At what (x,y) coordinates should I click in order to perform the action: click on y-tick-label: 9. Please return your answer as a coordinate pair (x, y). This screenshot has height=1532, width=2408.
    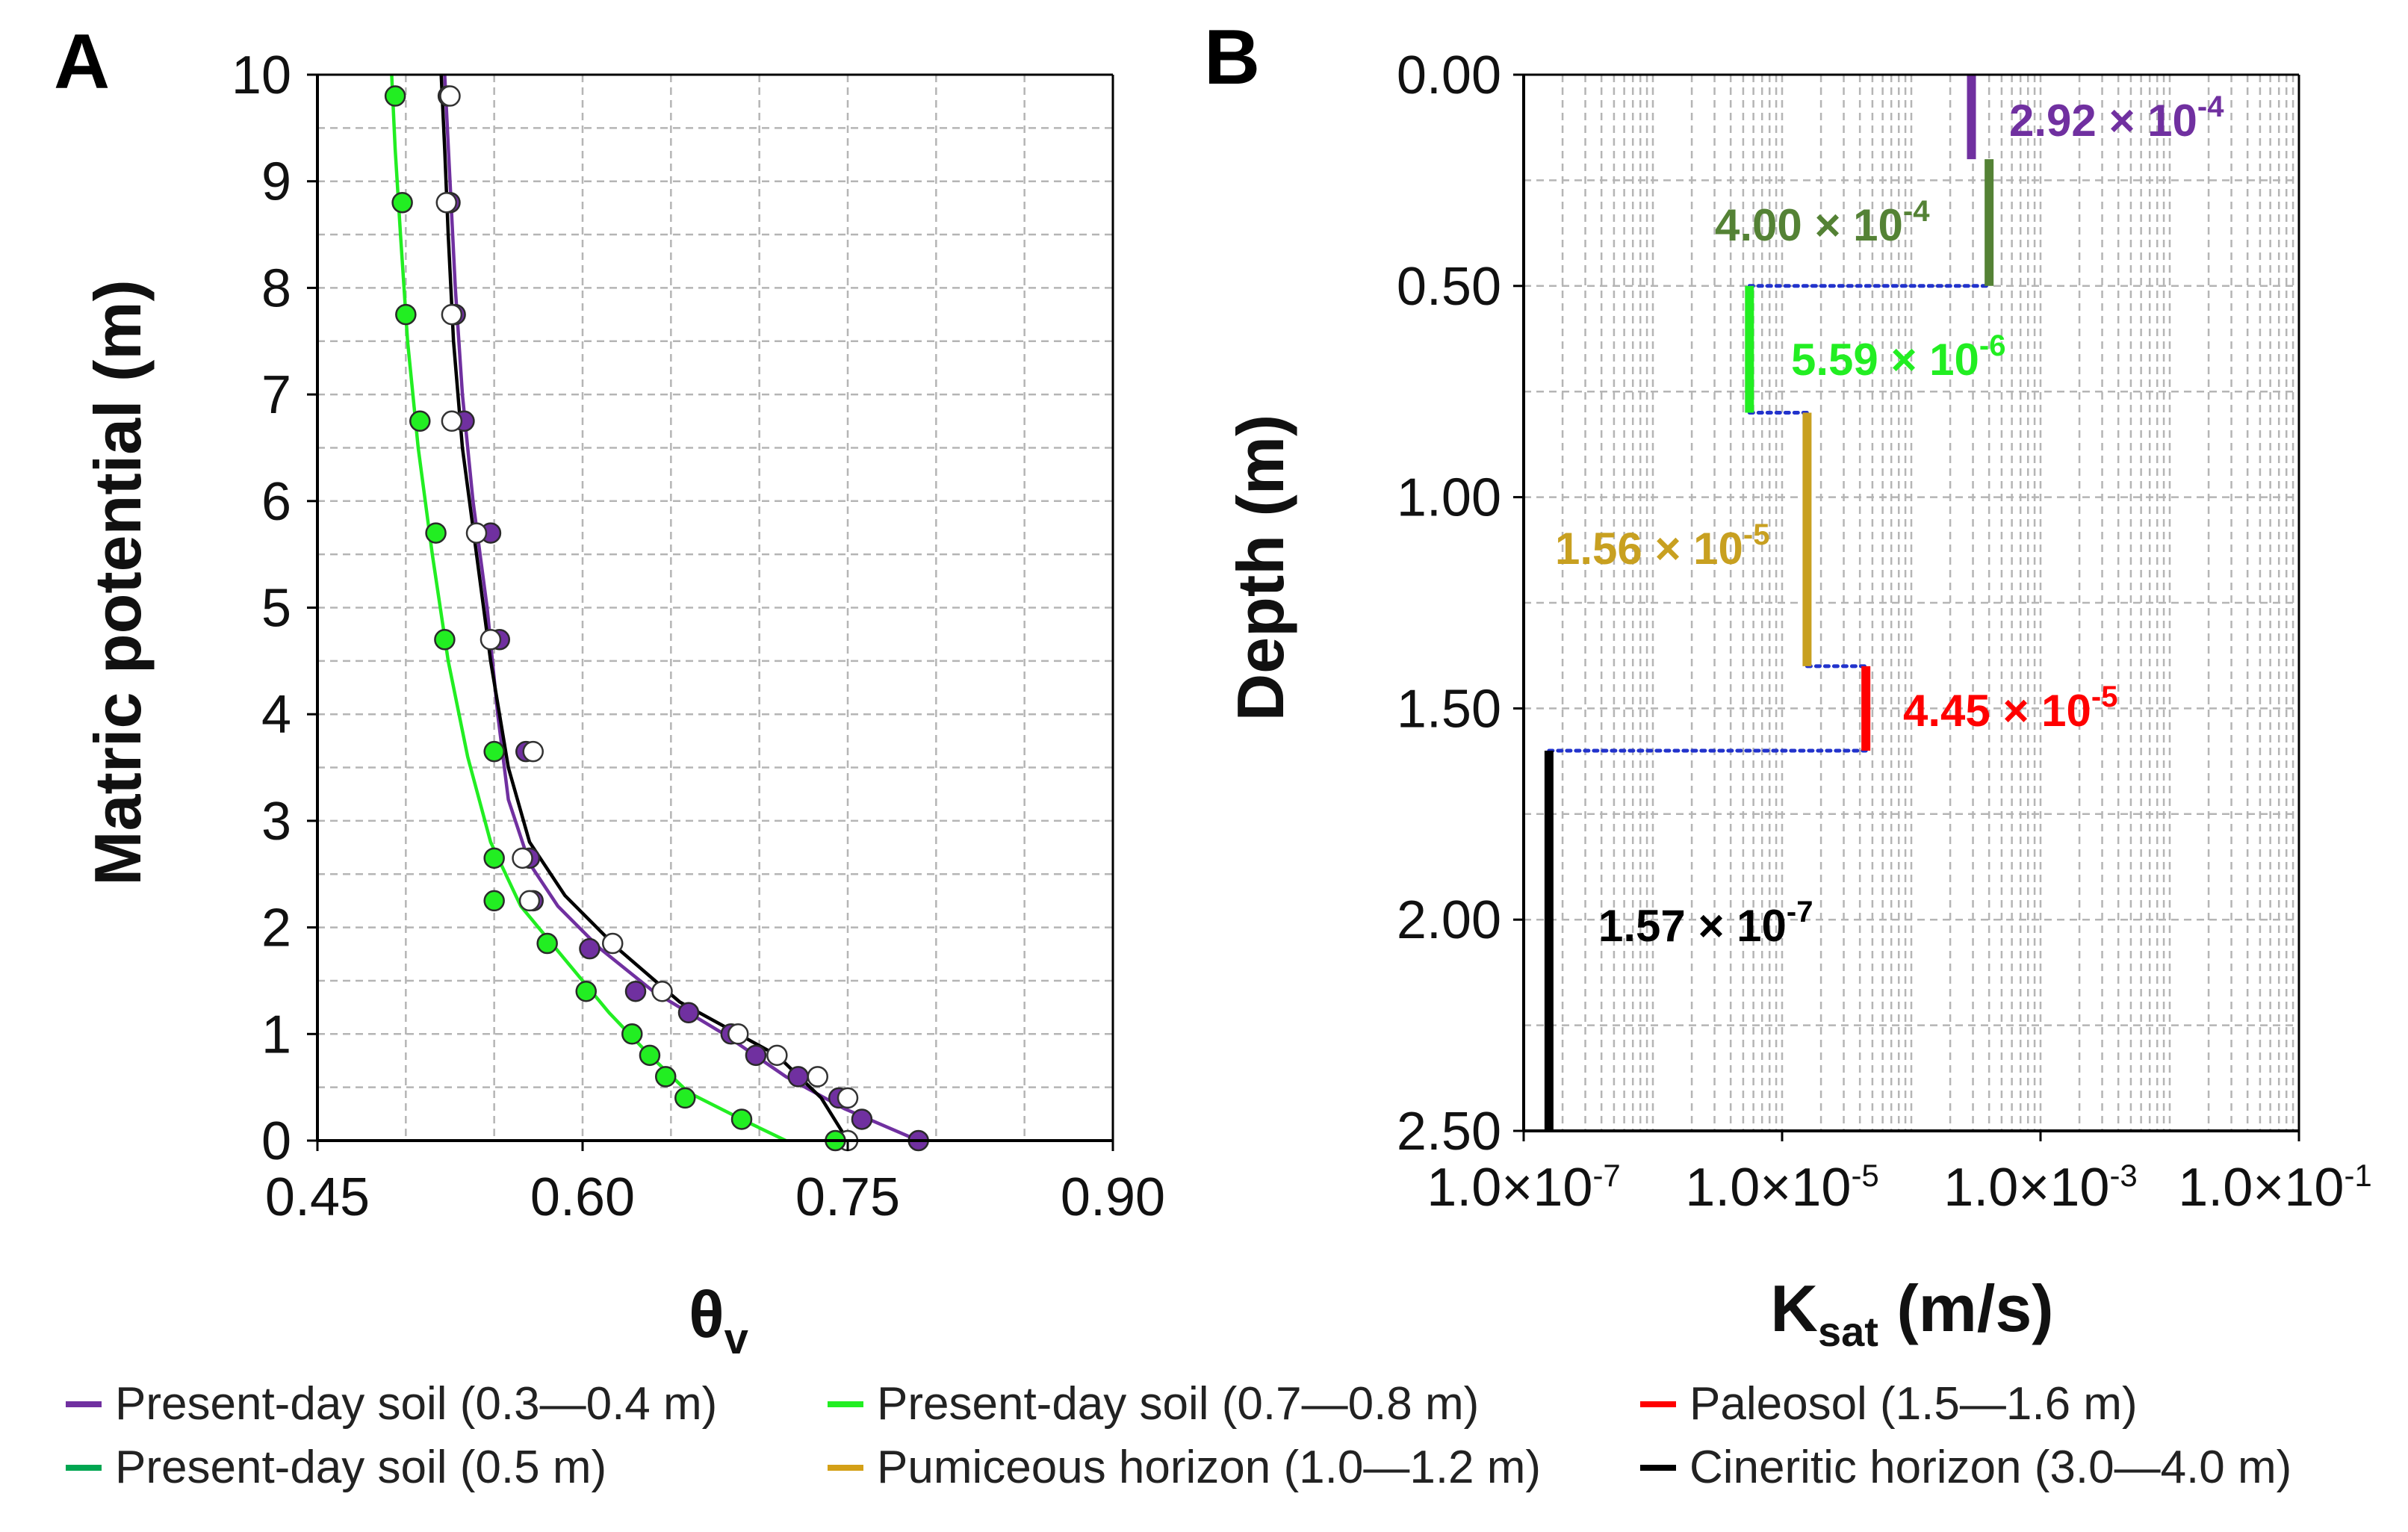
    Looking at the image, I should click on (276, 182).